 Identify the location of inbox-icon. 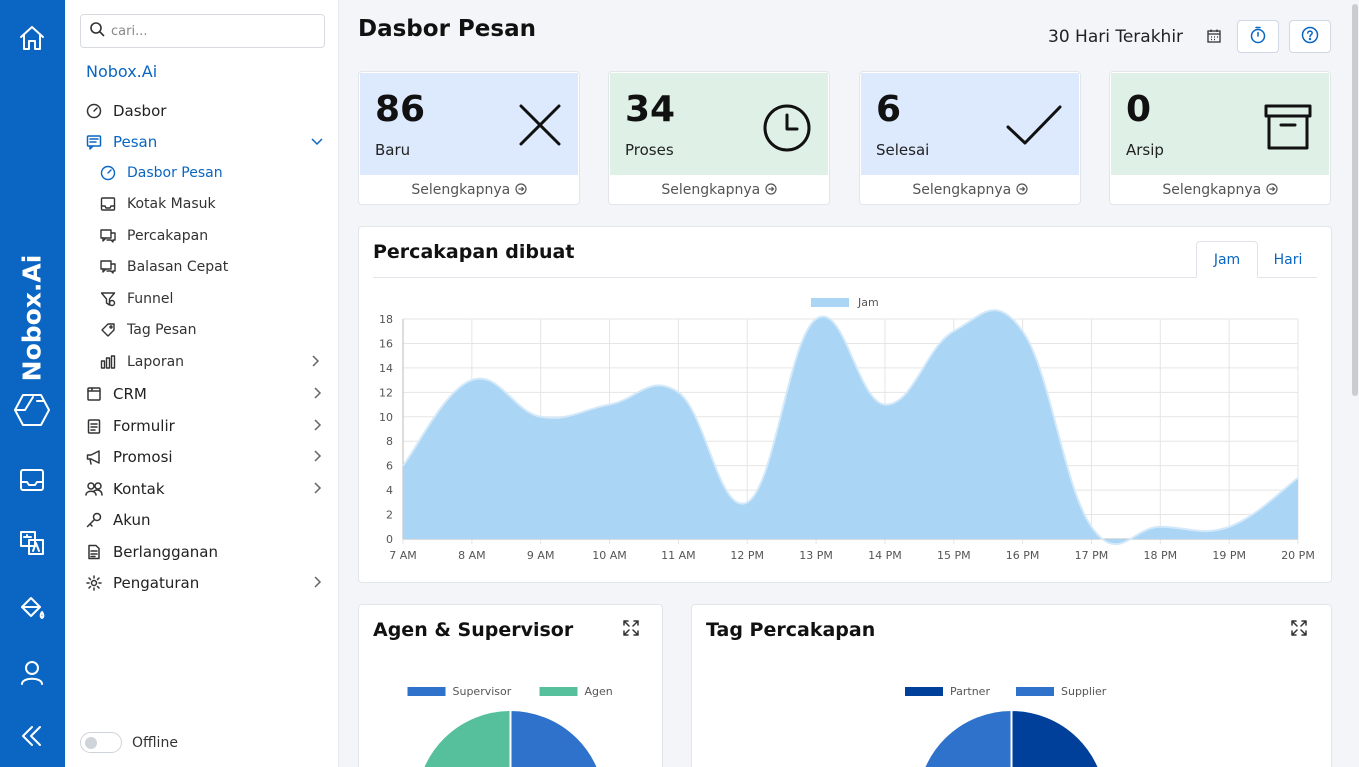
(32, 480).